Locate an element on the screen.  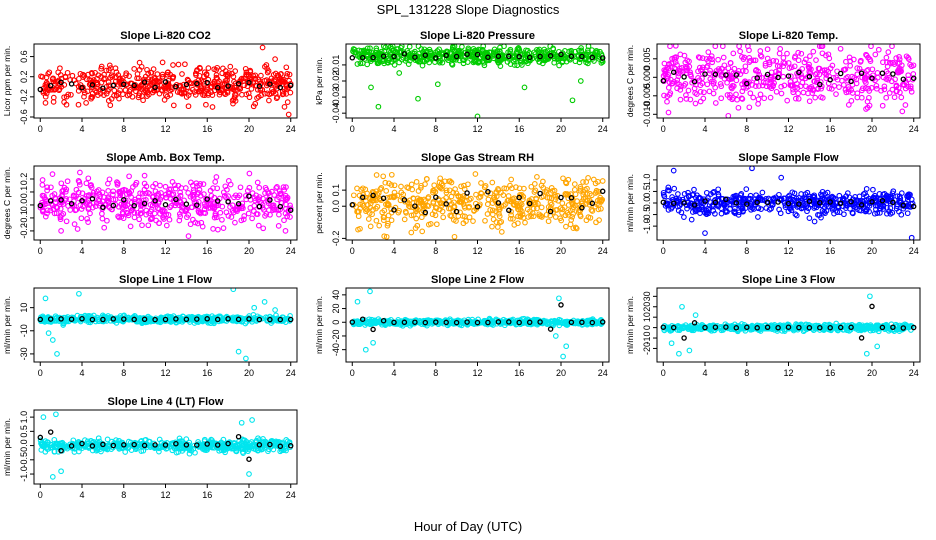
panel-ylabel: kPa per min. is located at coordinates (319, 81).